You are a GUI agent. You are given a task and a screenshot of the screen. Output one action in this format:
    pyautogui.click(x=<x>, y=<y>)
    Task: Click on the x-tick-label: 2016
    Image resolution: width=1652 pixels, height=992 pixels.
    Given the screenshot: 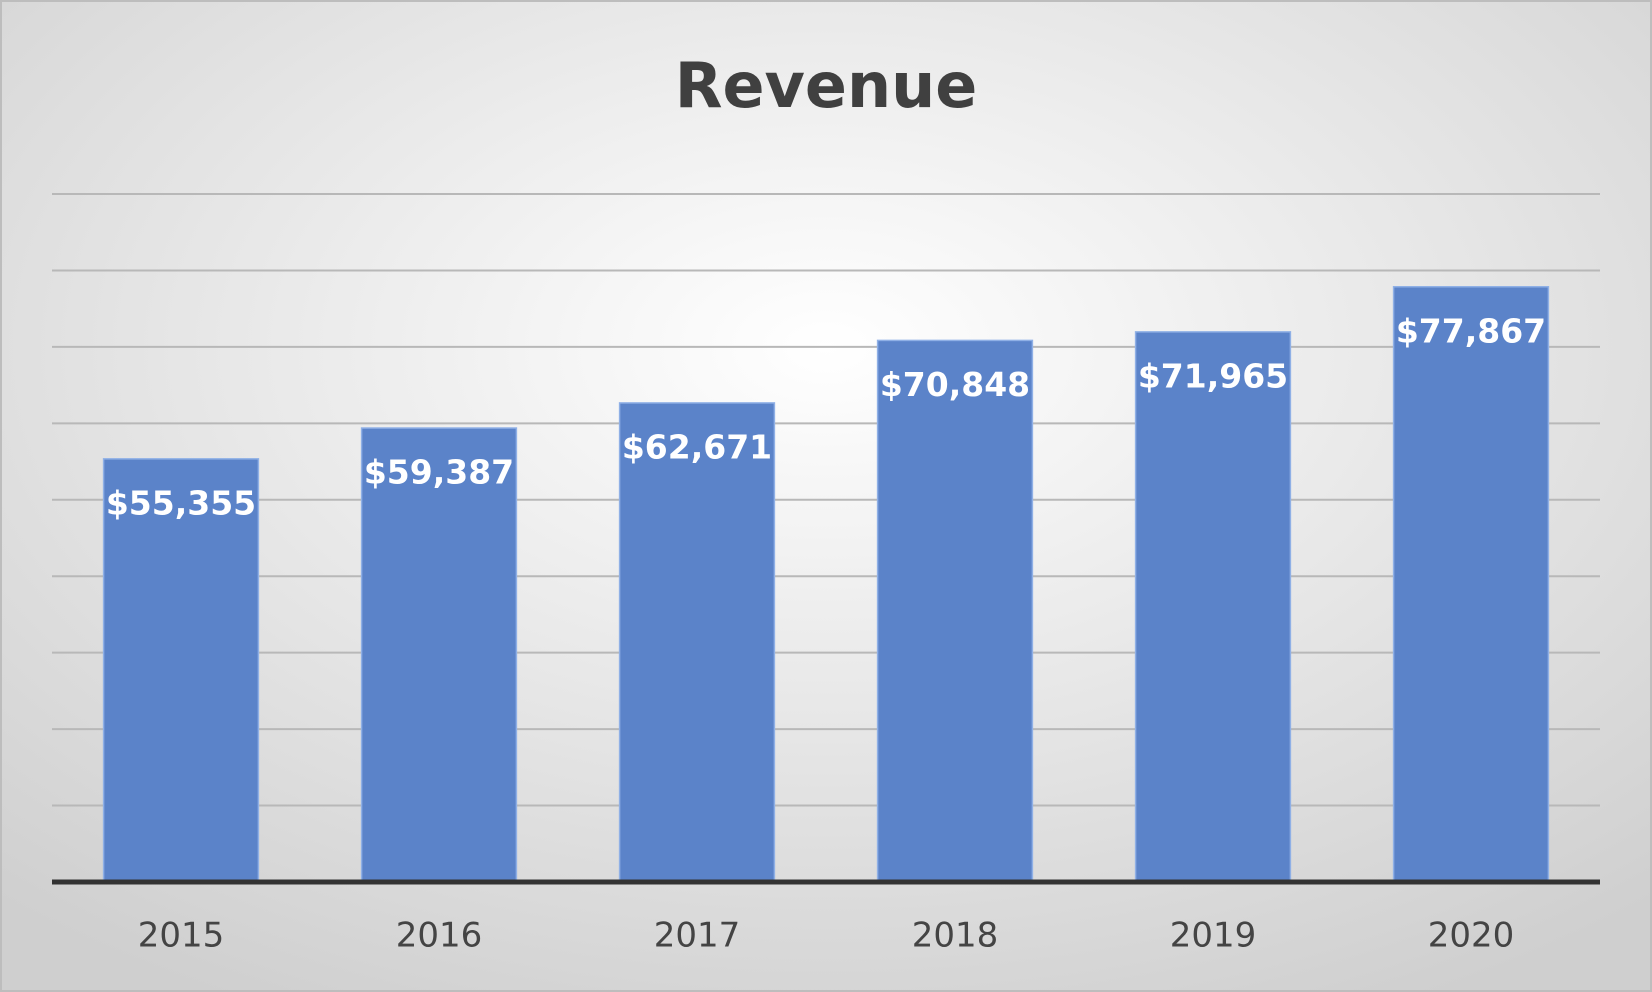 What is the action you would take?
    pyautogui.click(x=439, y=936)
    